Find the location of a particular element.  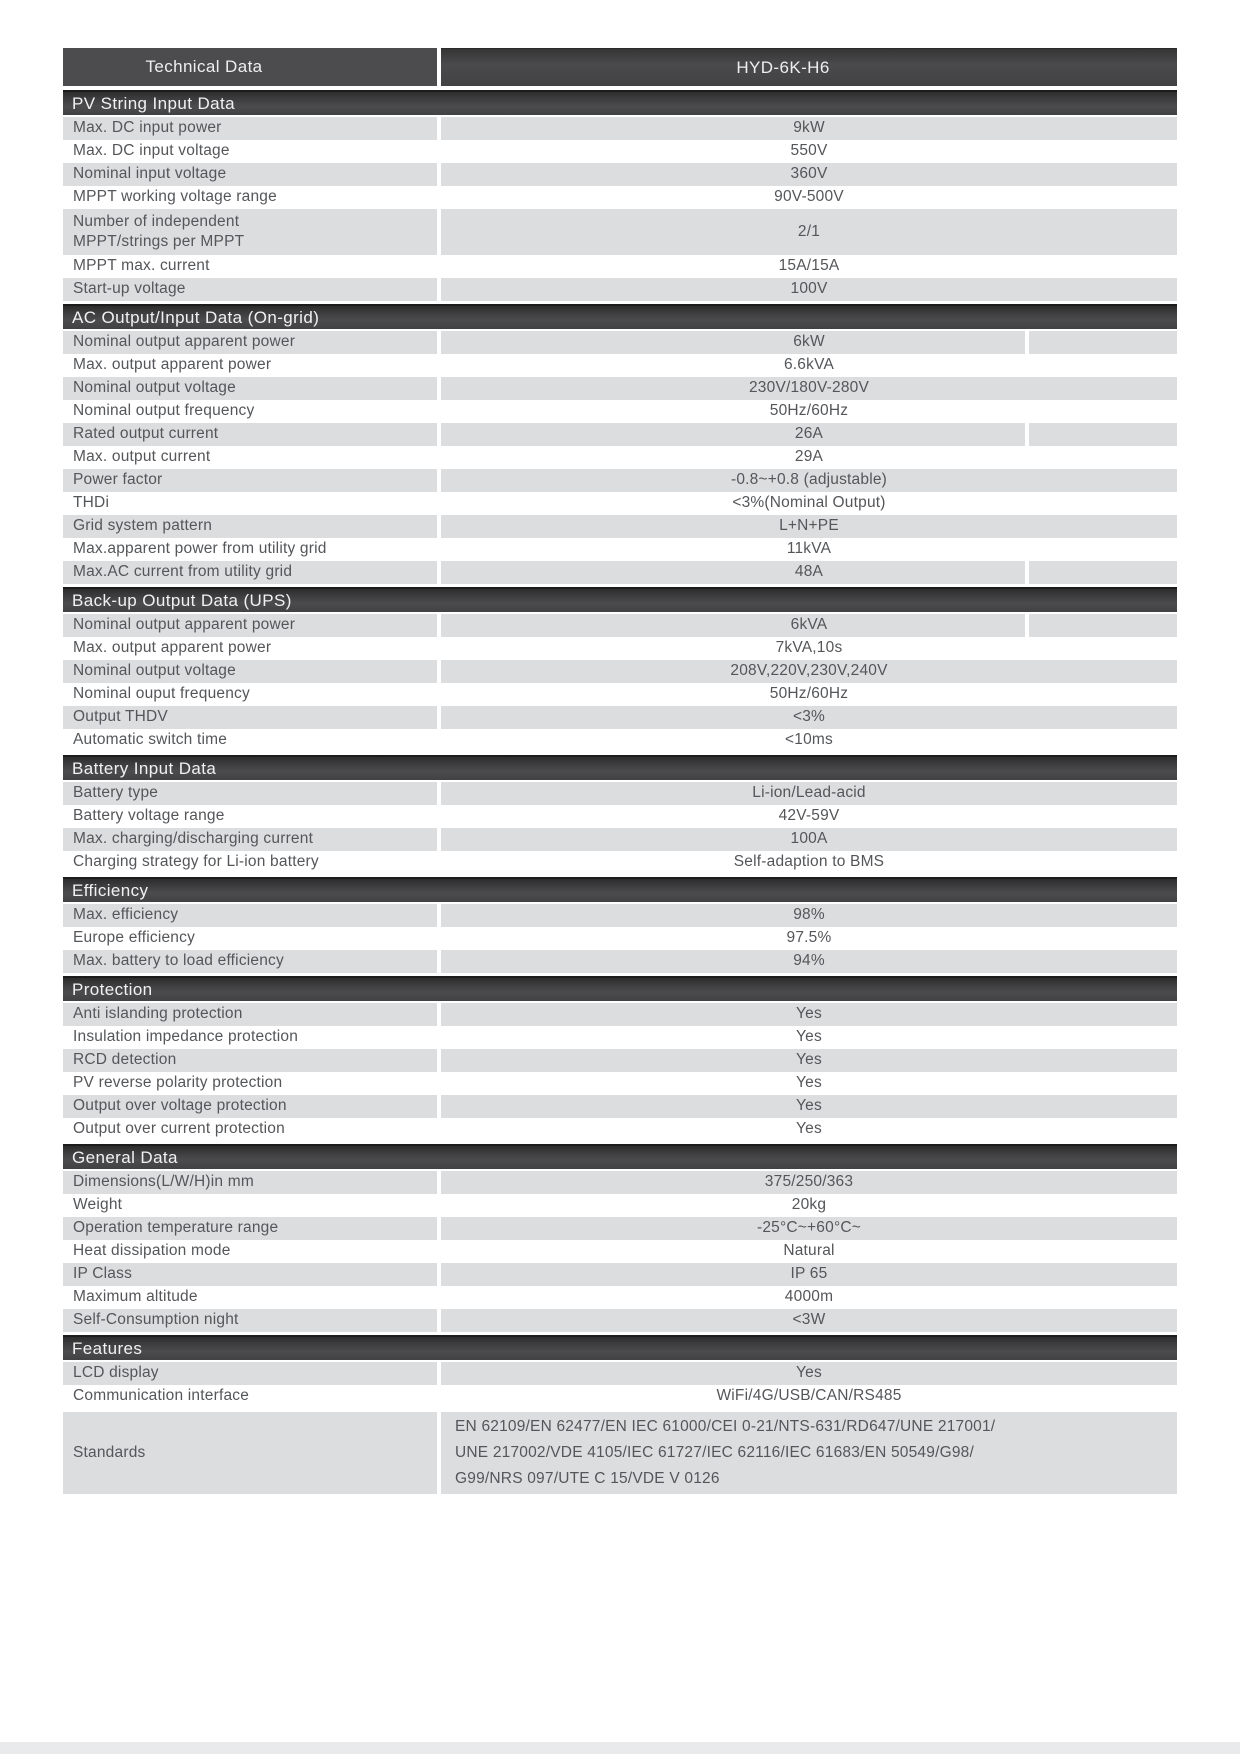

section-title: Protection is located at coordinates (112, 989).